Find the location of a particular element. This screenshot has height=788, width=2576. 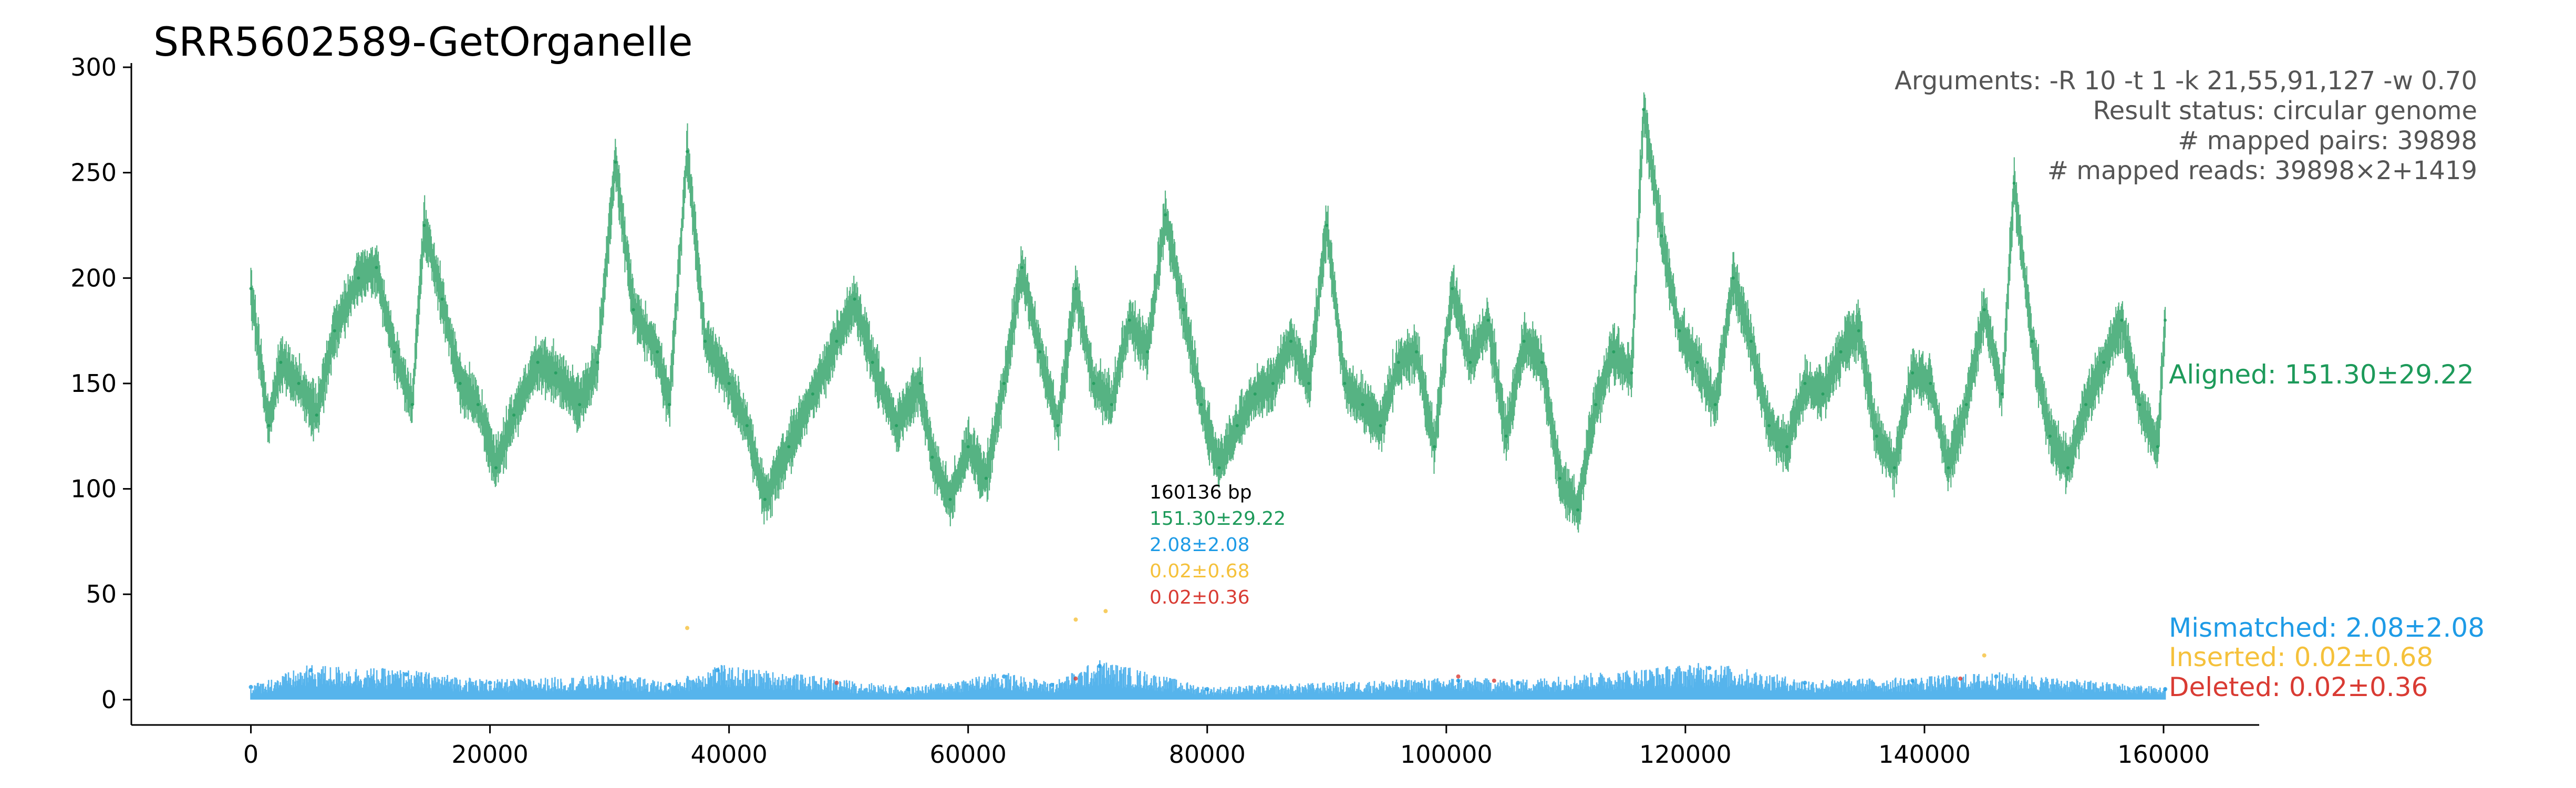

x-tick-label: 40000 is located at coordinates (728, 754).